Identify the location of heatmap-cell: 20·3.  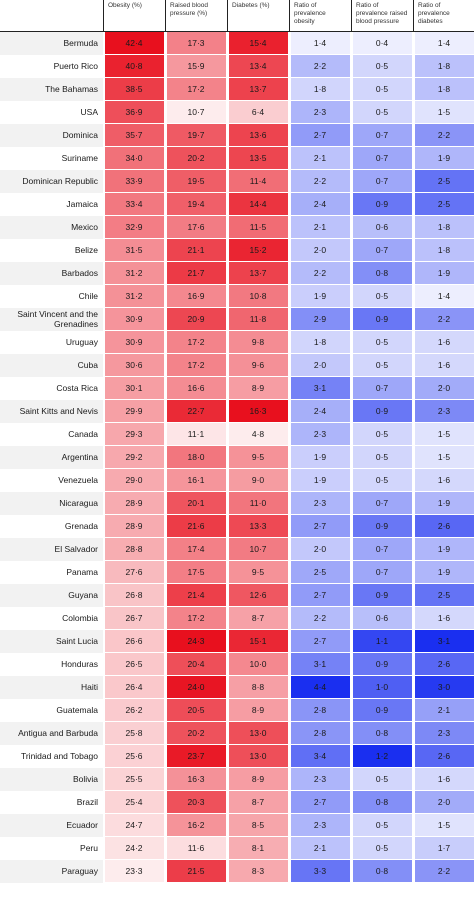
(196, 802).